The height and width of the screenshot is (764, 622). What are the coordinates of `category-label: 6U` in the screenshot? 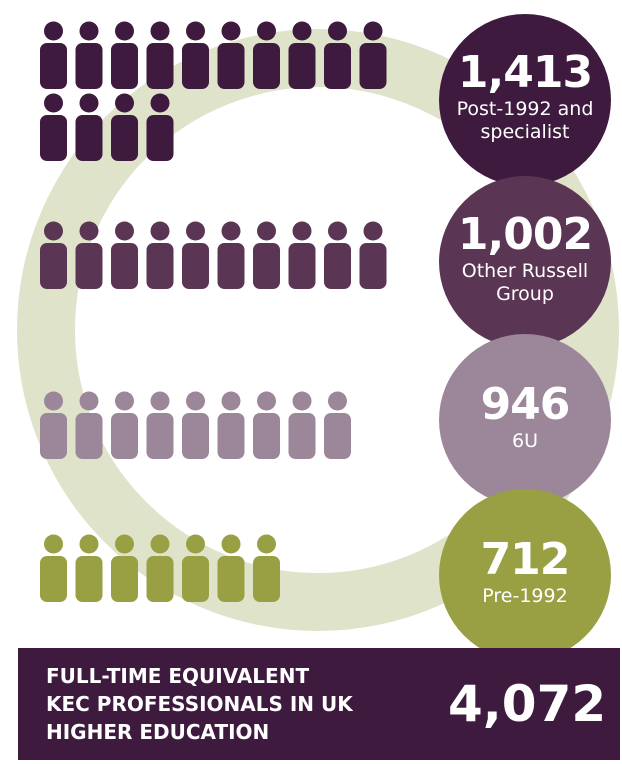 It's located at (525, 440).